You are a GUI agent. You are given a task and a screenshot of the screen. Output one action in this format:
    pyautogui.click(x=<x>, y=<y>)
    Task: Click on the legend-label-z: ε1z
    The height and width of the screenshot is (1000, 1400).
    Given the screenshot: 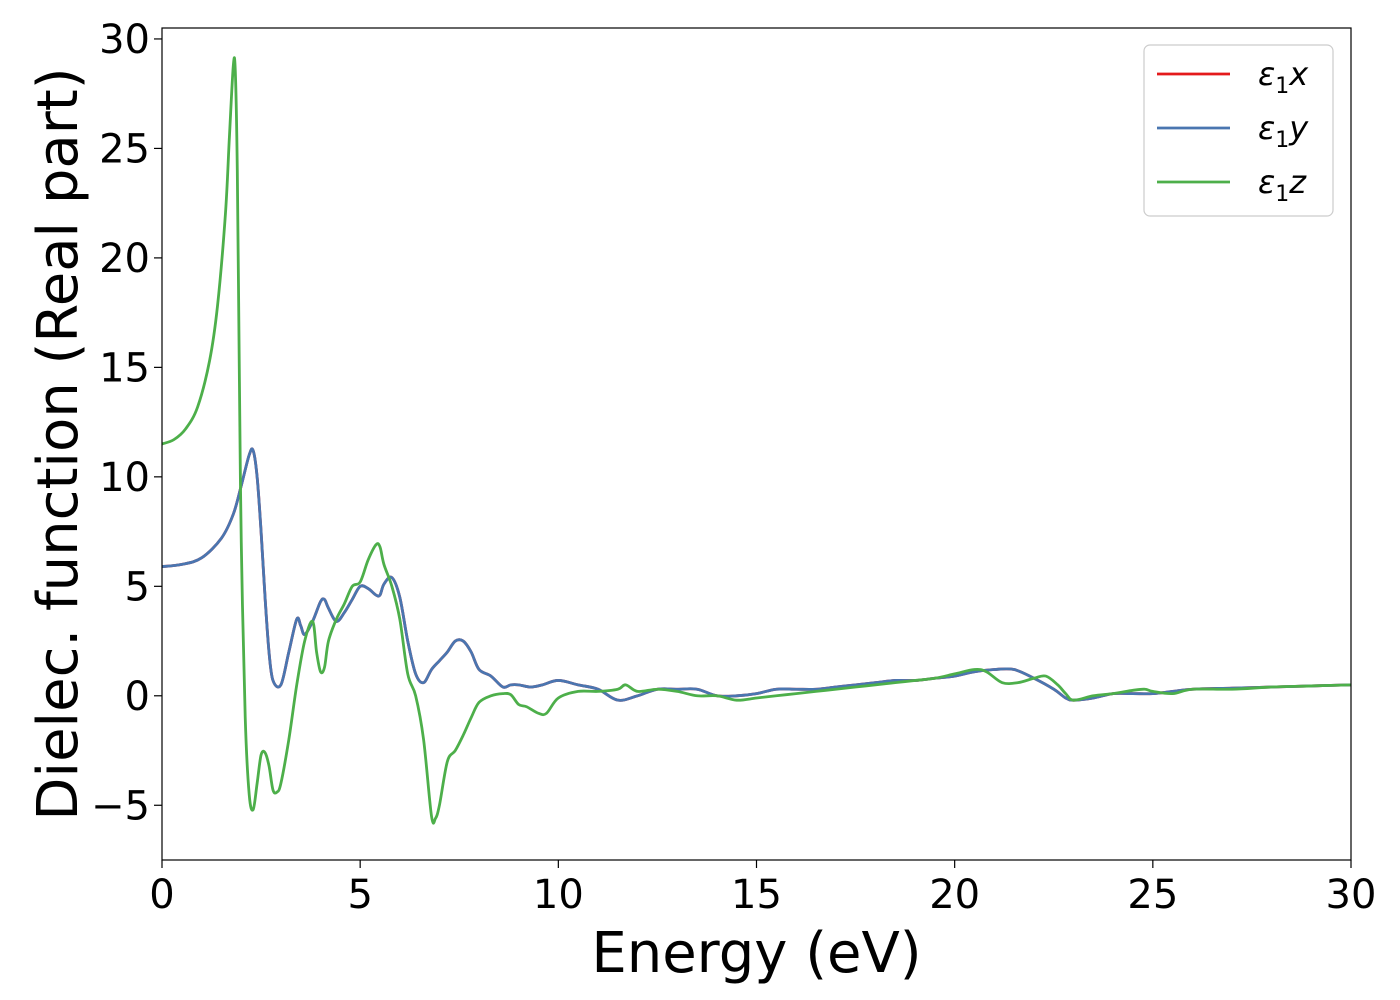 What is the action you would take?
    pyautogui.click(x=1282, y=185)
    